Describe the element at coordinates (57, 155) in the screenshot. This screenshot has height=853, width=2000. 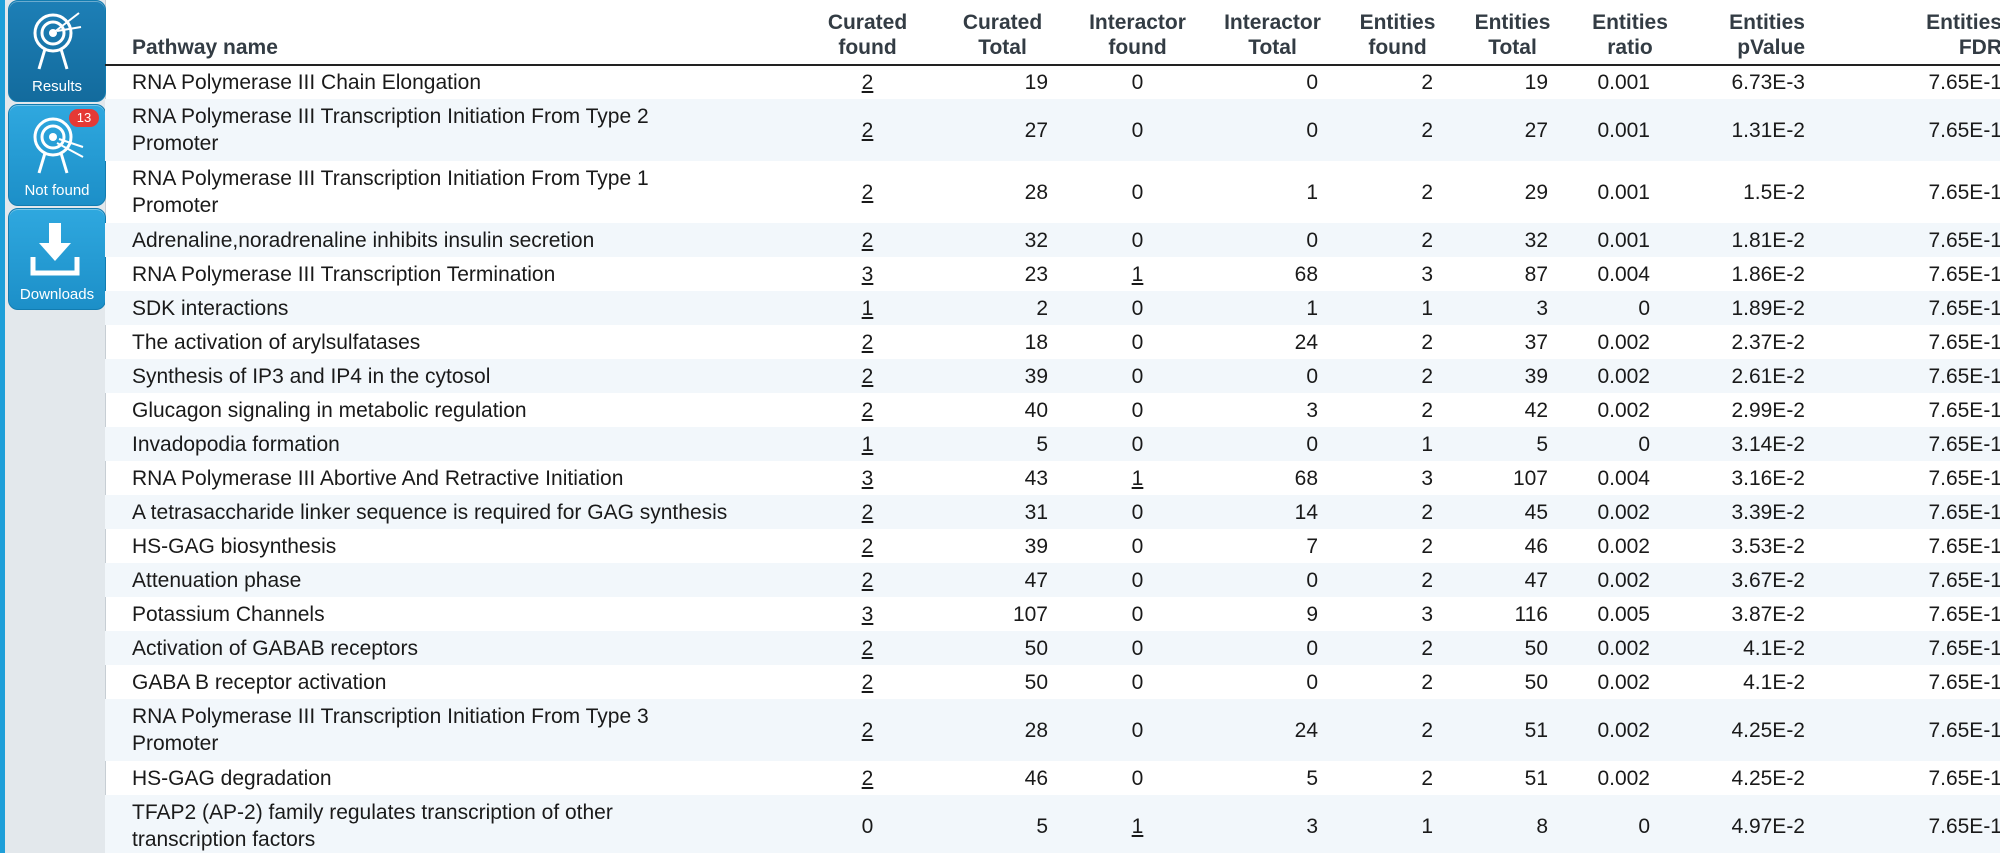
I see `not-found-button: 13 Not found` at that location.